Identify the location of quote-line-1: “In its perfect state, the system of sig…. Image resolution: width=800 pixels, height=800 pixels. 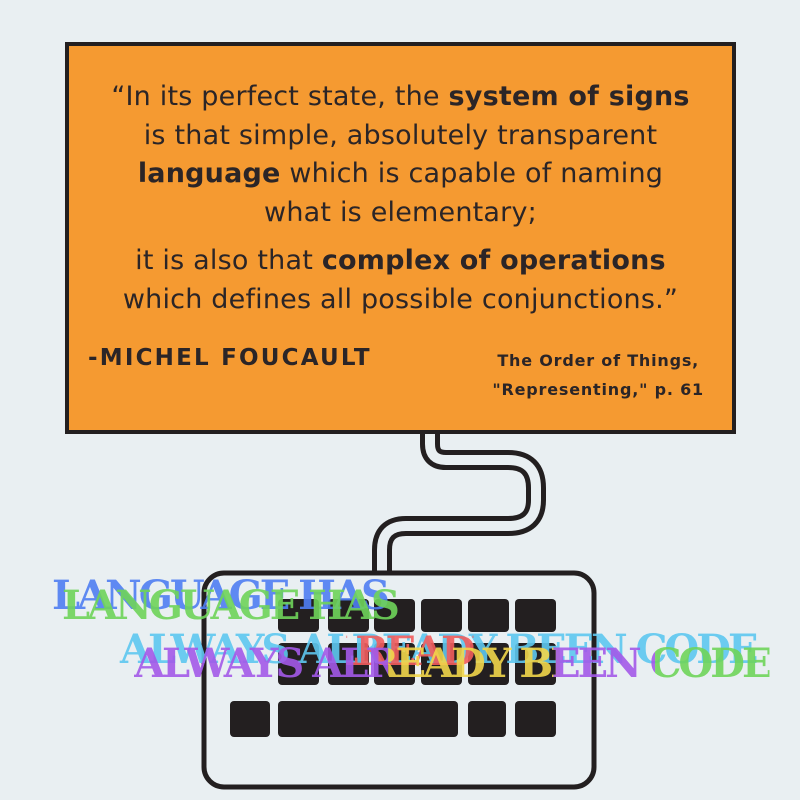
(400, 96).